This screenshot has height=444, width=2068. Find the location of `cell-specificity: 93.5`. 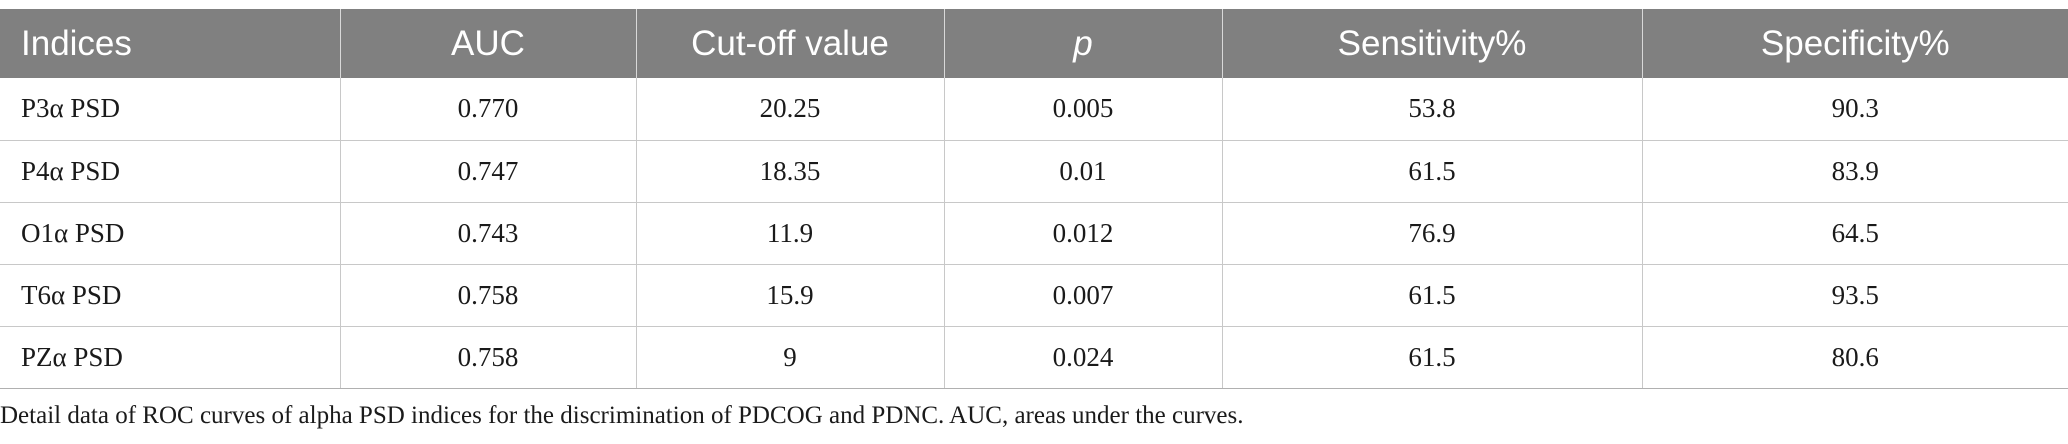

cell-specificity: 93.5 is located at coordinates (1855, 295).